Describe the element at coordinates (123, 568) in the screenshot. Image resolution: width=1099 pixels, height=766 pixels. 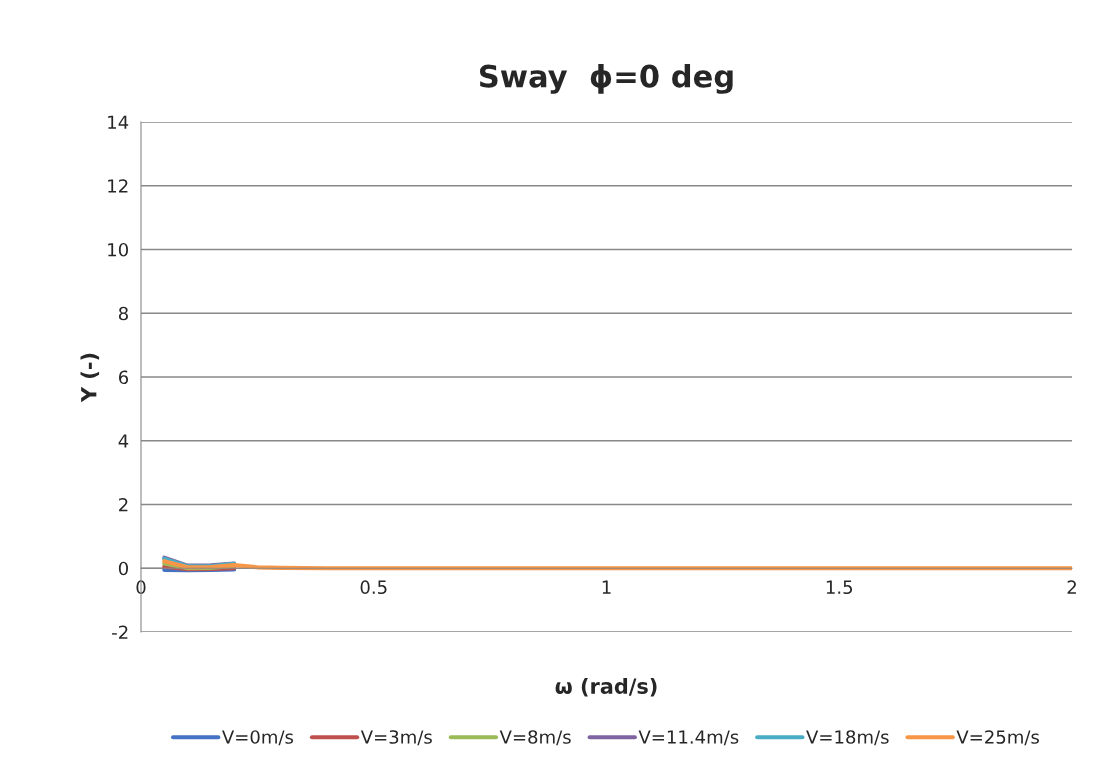
I see `y-tick-label: 0` at that location.